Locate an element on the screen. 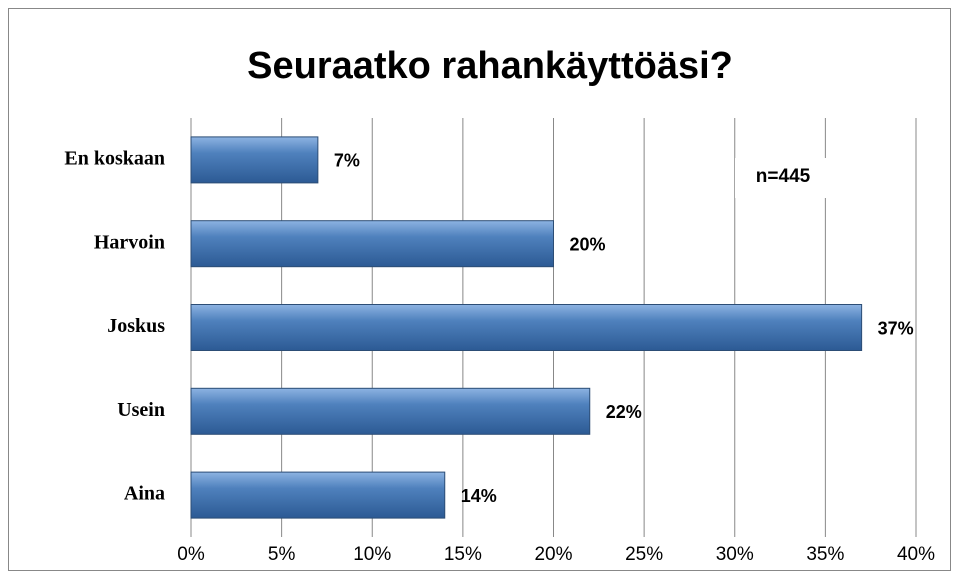 The width and height of the screenshot is (959, 579). x-tick-label: 0% is located at coordinates (191, 554).